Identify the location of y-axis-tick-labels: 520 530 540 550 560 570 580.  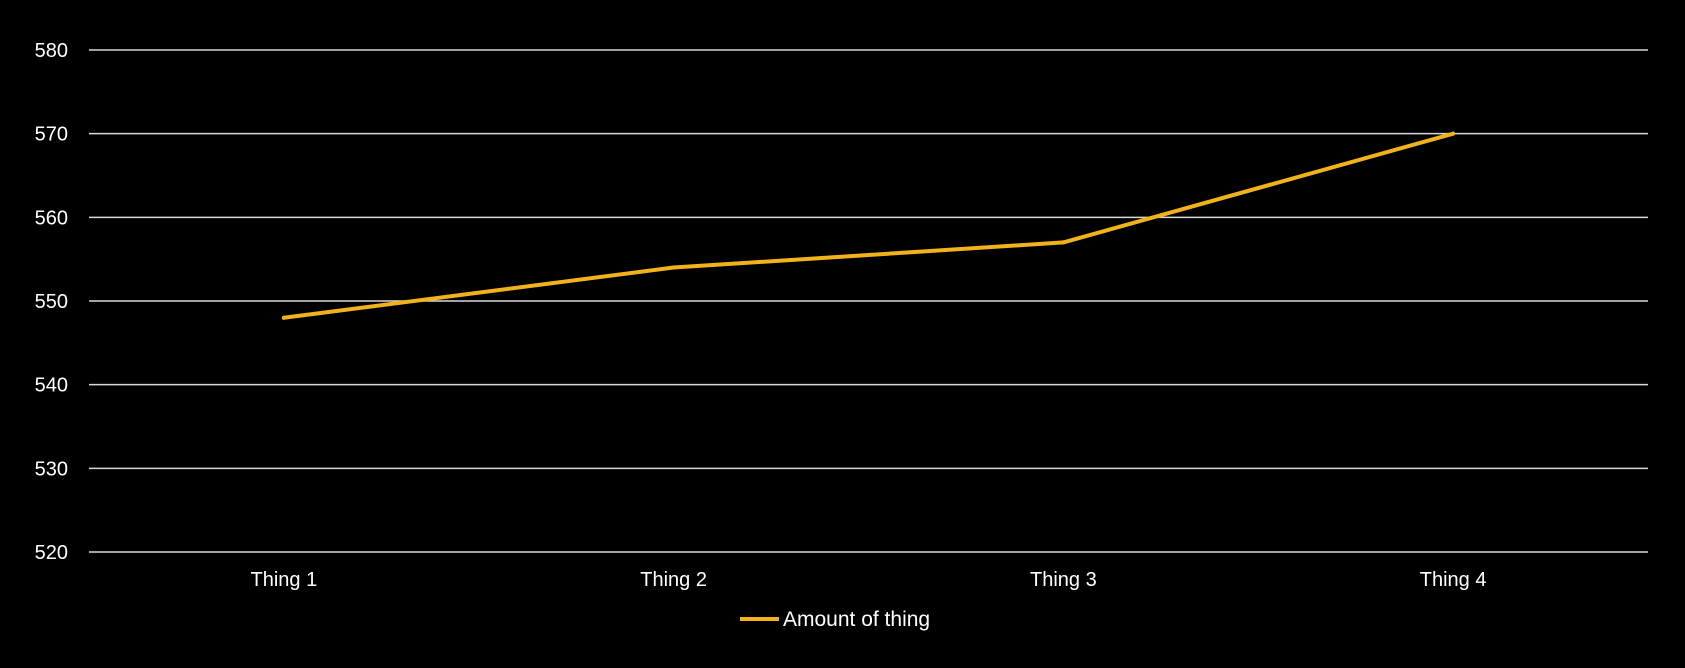
(51, 302).